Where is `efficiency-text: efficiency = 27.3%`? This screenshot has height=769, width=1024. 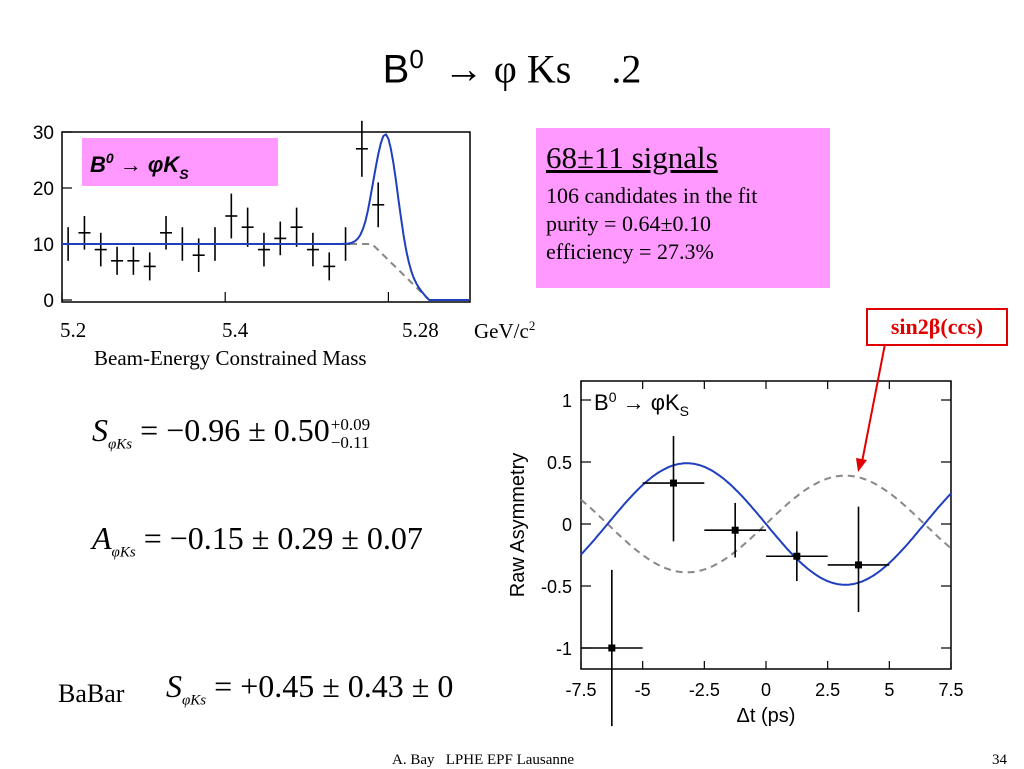
efficiency-text: efficiency = 27.3% is located at coordinates (630, 251).